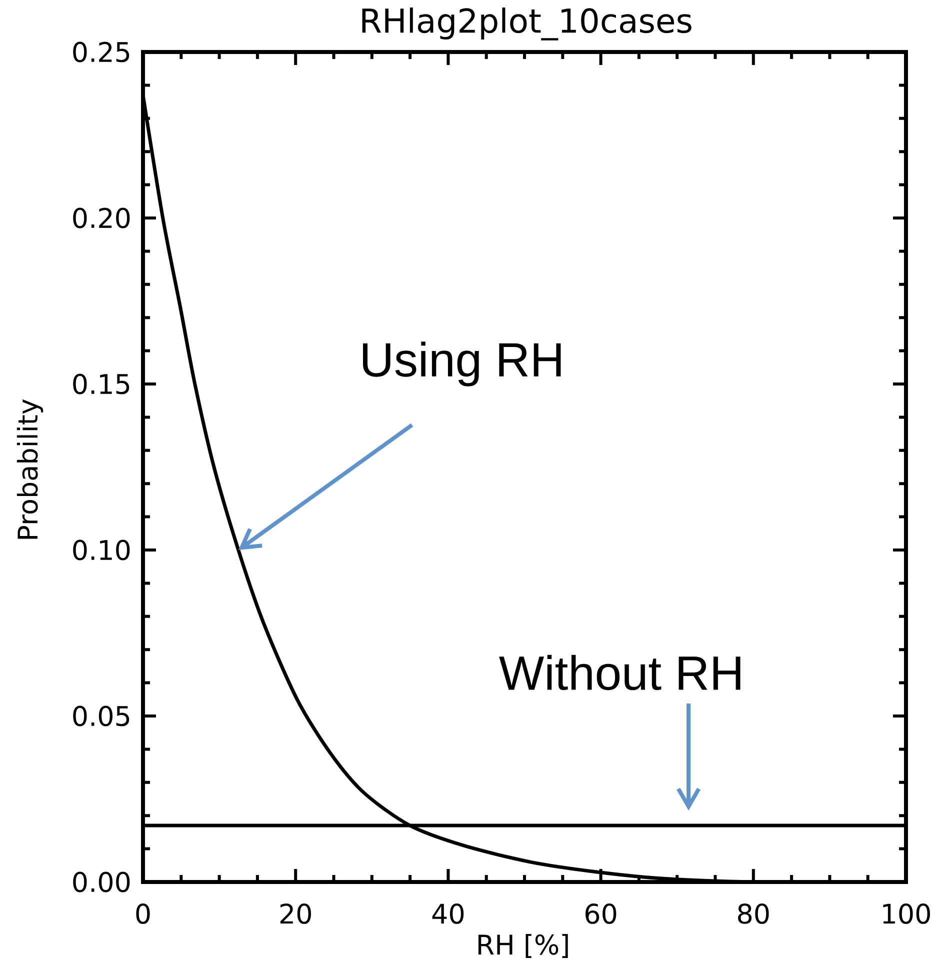  Describe the element at coordinates (619, 672) in the screenshot. I see `annotation: Without RH` at that location.